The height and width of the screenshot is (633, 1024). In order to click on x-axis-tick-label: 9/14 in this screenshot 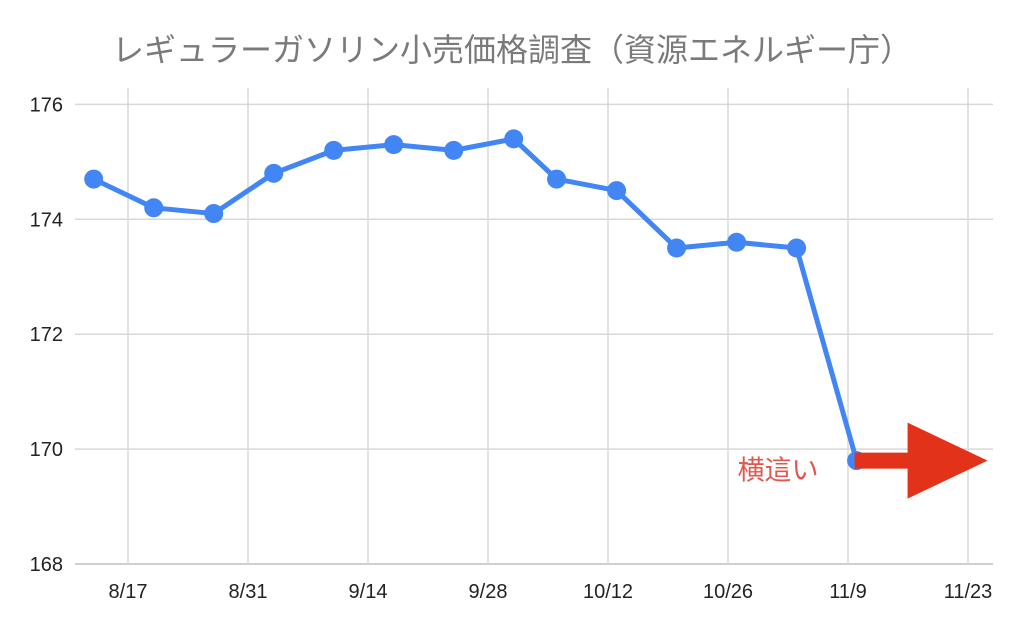, I will do `click(368, 592)`.